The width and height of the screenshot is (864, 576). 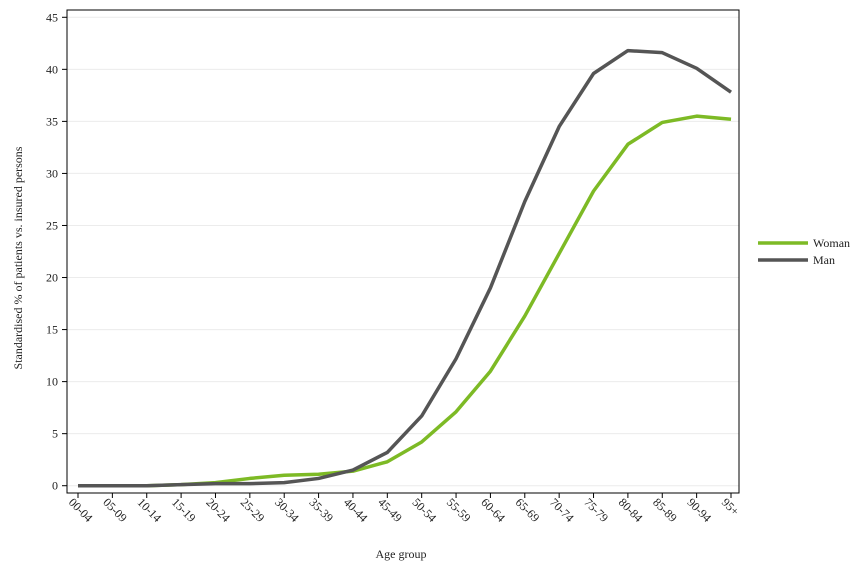 I want to click on x-tick-label: 00-04, so click(x=81, y=510).